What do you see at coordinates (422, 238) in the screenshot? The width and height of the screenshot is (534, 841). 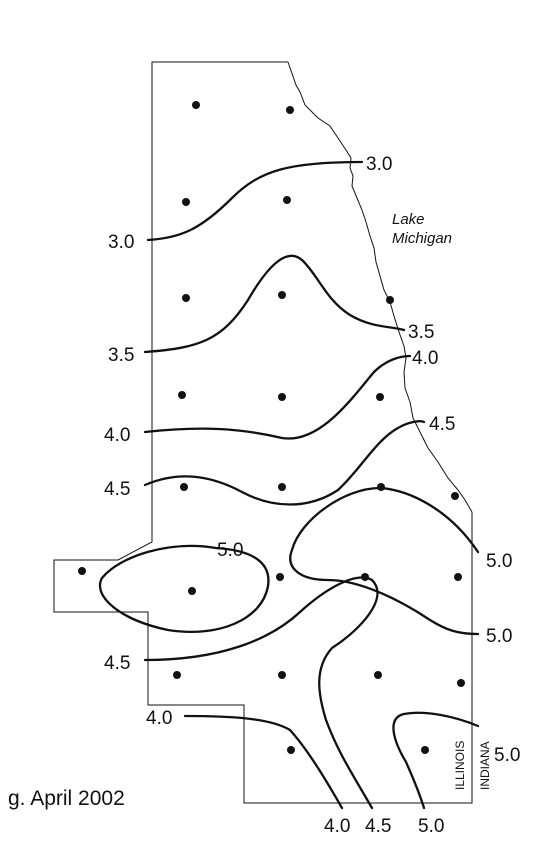 I see `lake-label-line2: Michigan` at bounding box center [422, 238].